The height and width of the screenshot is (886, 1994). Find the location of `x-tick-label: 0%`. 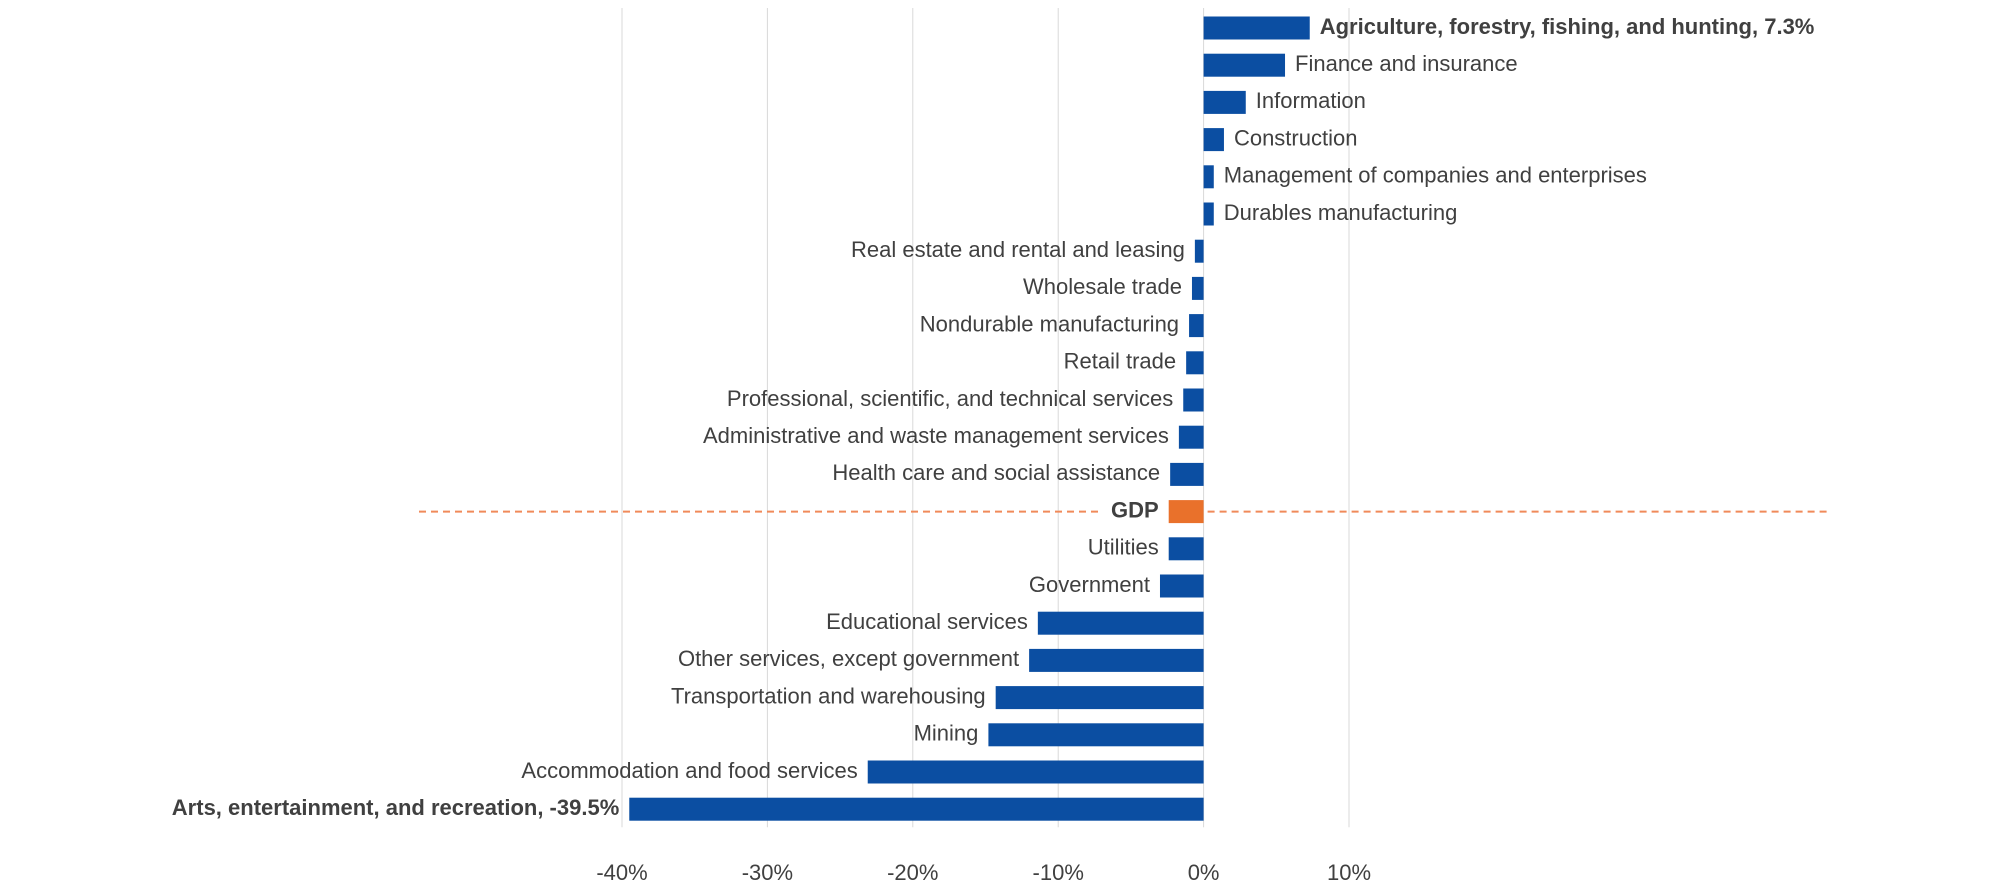

x-tick-label: 0% is located at coordinates (1204, 872).